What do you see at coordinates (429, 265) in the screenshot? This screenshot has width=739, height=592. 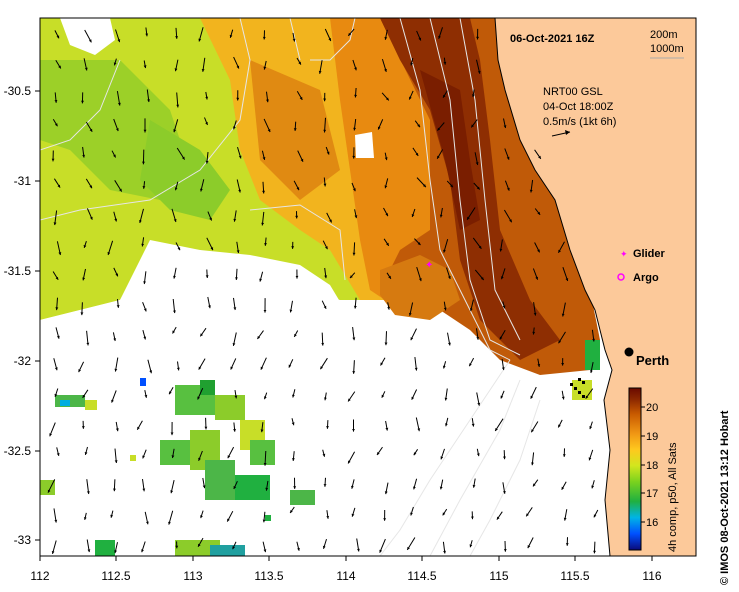 I see `glider-marker: ✦` at bounding box center [429, 265].